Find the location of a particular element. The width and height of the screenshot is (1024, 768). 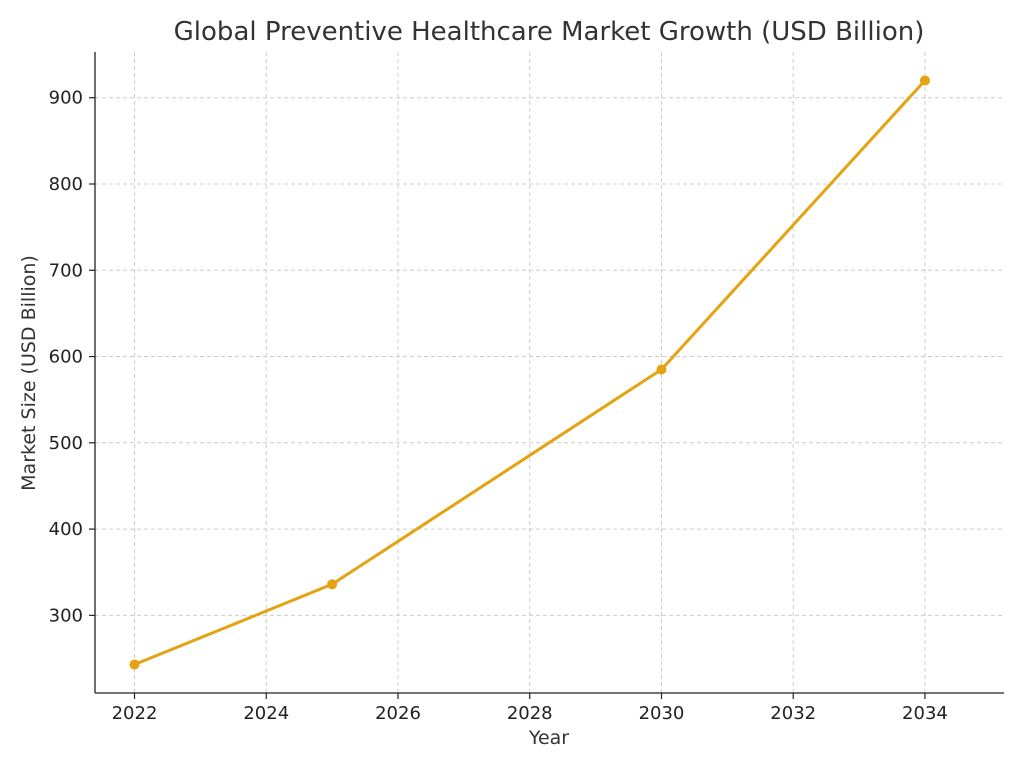

x-tick-label: 2030 is located at coordinates (662, 713).